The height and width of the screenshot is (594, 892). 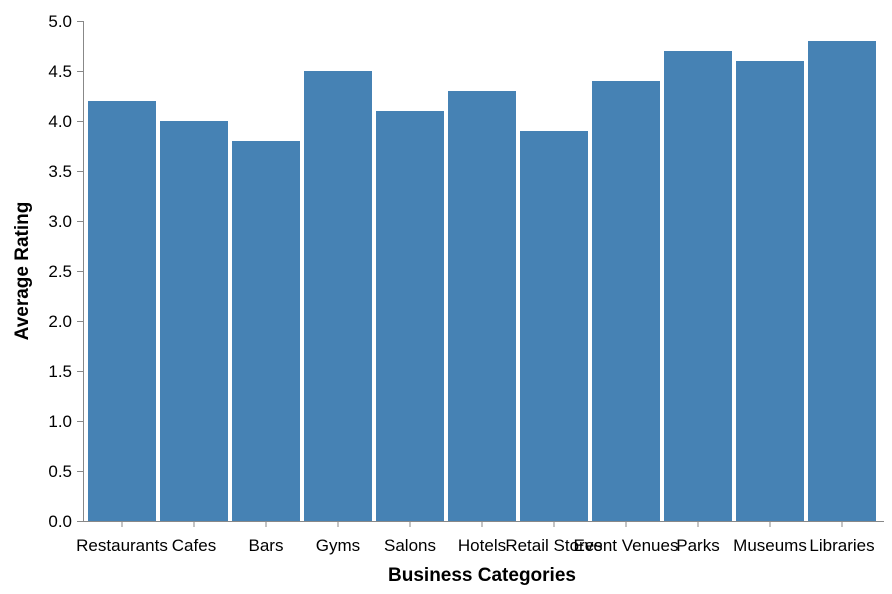 What do you see at coordinates (554, 326) in the screenshot?
I see `bar-retail-stores` at bounding box center [554, 326].